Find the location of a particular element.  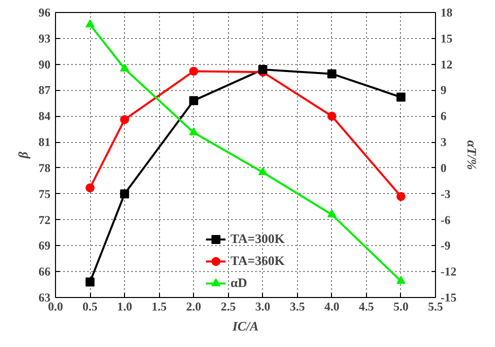

x-tick-label: 4.5 is located at coordinates (366, 307).